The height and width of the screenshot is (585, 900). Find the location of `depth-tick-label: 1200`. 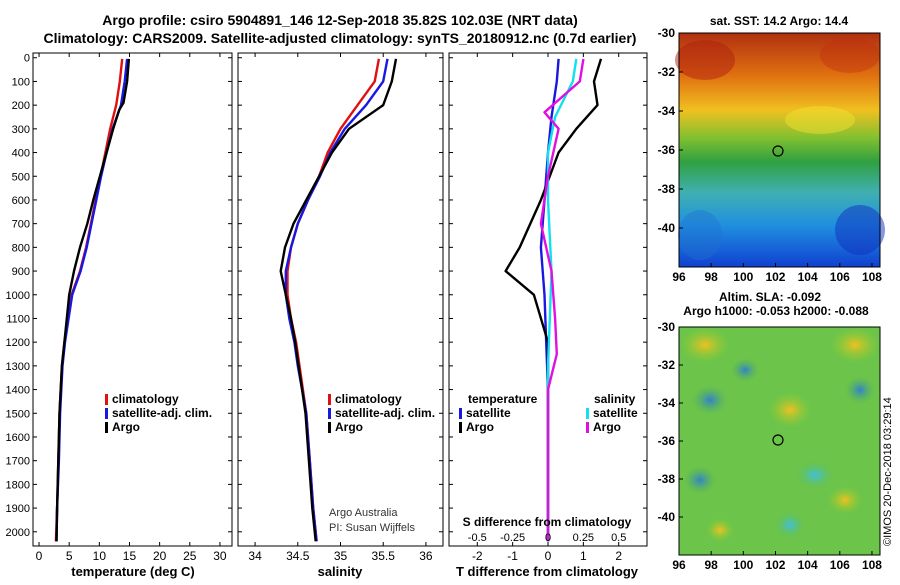

depth-tick-label: 1200 is located at coordinates (18, 343).